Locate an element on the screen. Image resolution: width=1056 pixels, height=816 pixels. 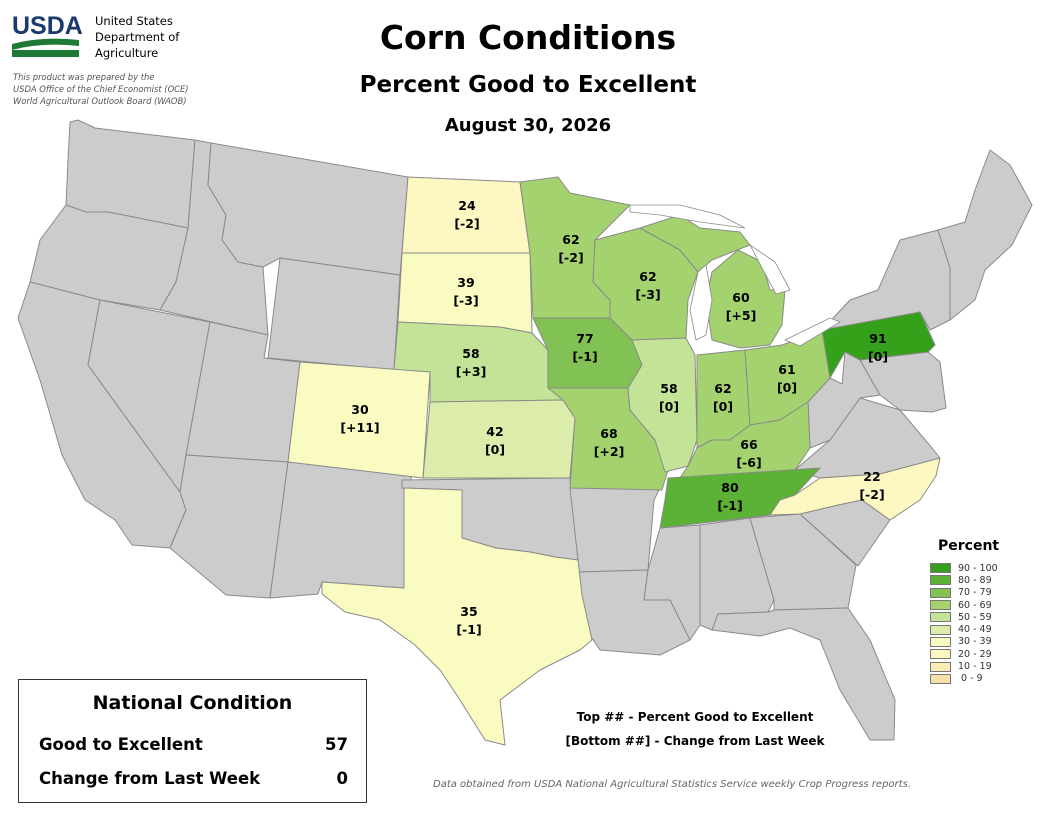
state-il is located at coordinates (662, 405).